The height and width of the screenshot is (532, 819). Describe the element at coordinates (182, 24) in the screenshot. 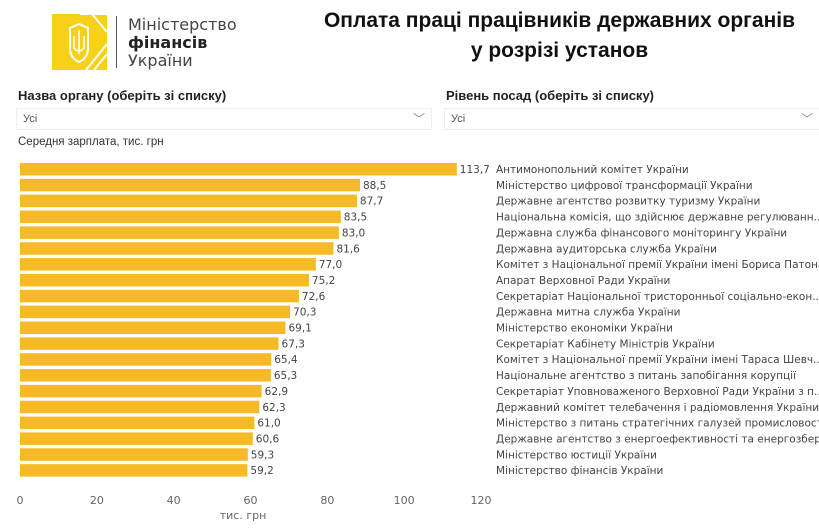

I see `logo-line1: Міністерство` at that location.